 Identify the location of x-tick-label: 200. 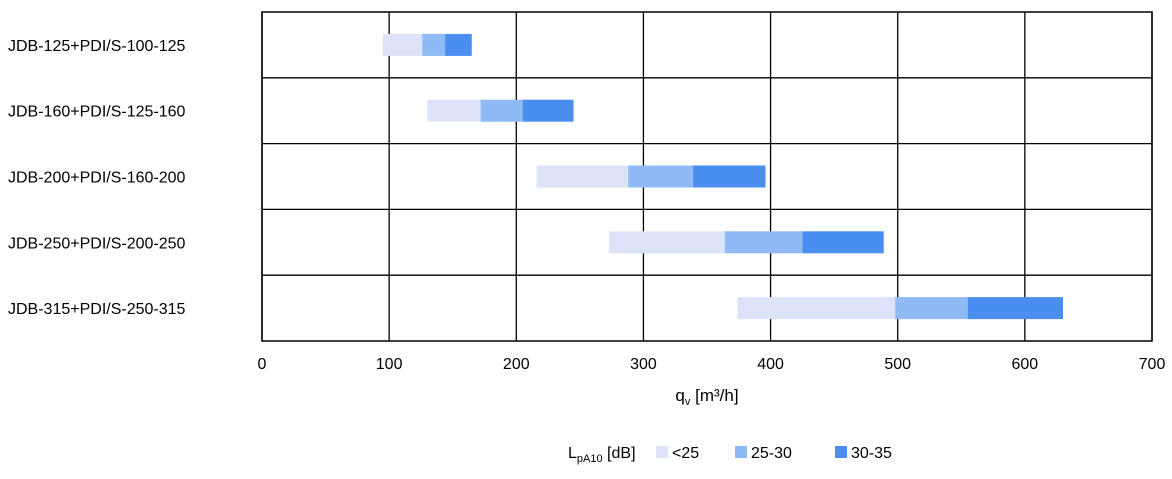
(516, 364).